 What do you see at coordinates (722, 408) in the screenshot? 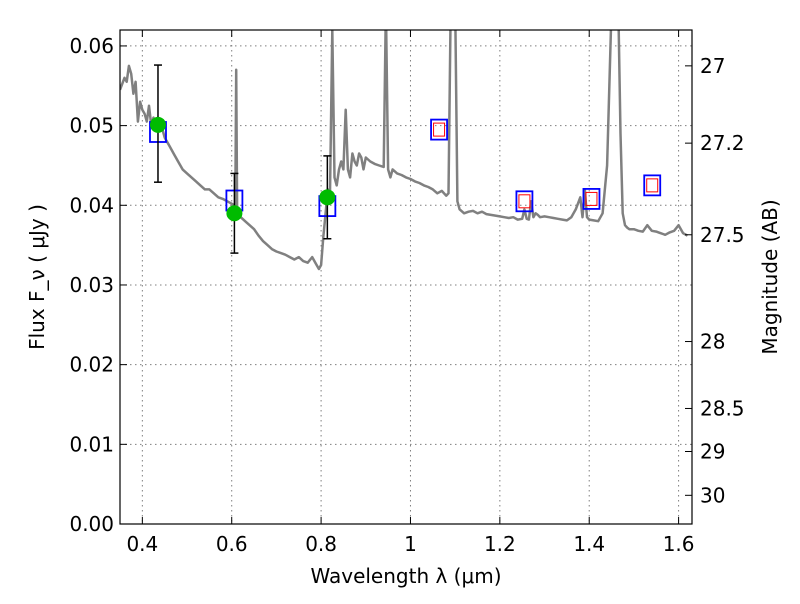
I see `magnitude-tick-label: 28.5` at bounding box center [722, 408].